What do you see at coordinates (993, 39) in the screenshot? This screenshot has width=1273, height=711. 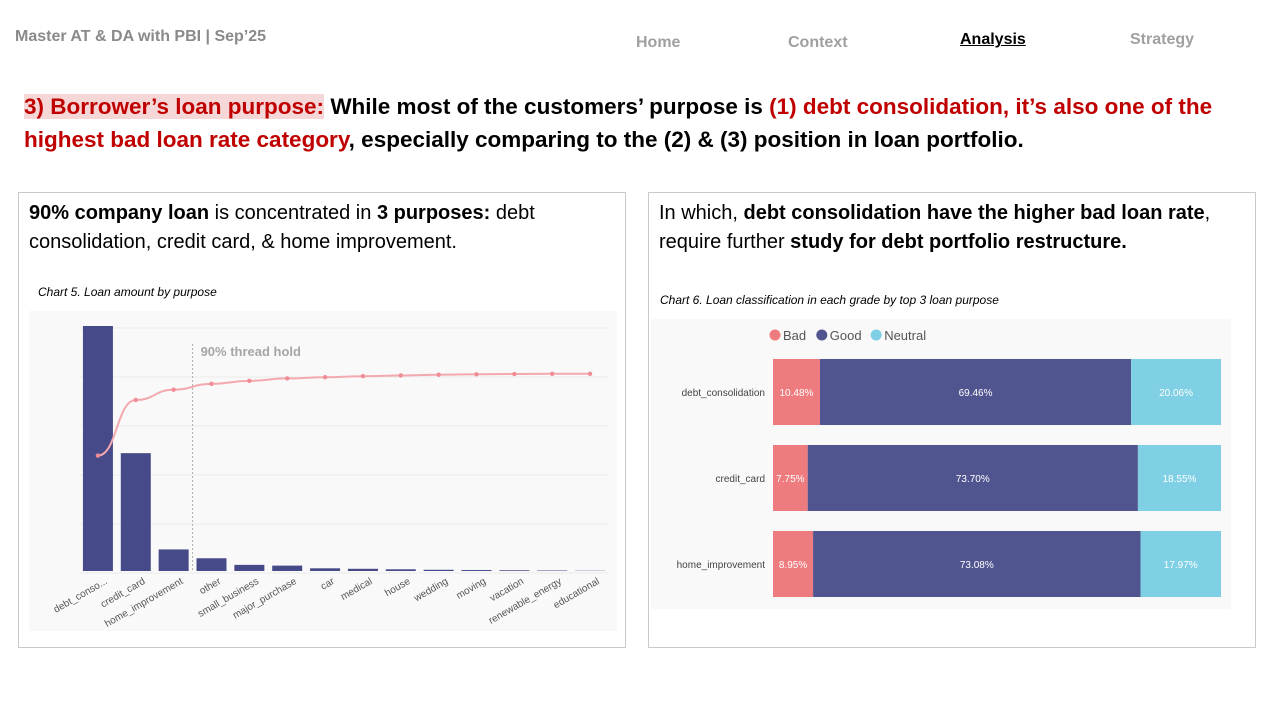 I see `nav-analysis: Analysis` at bounding box center [993, 39].